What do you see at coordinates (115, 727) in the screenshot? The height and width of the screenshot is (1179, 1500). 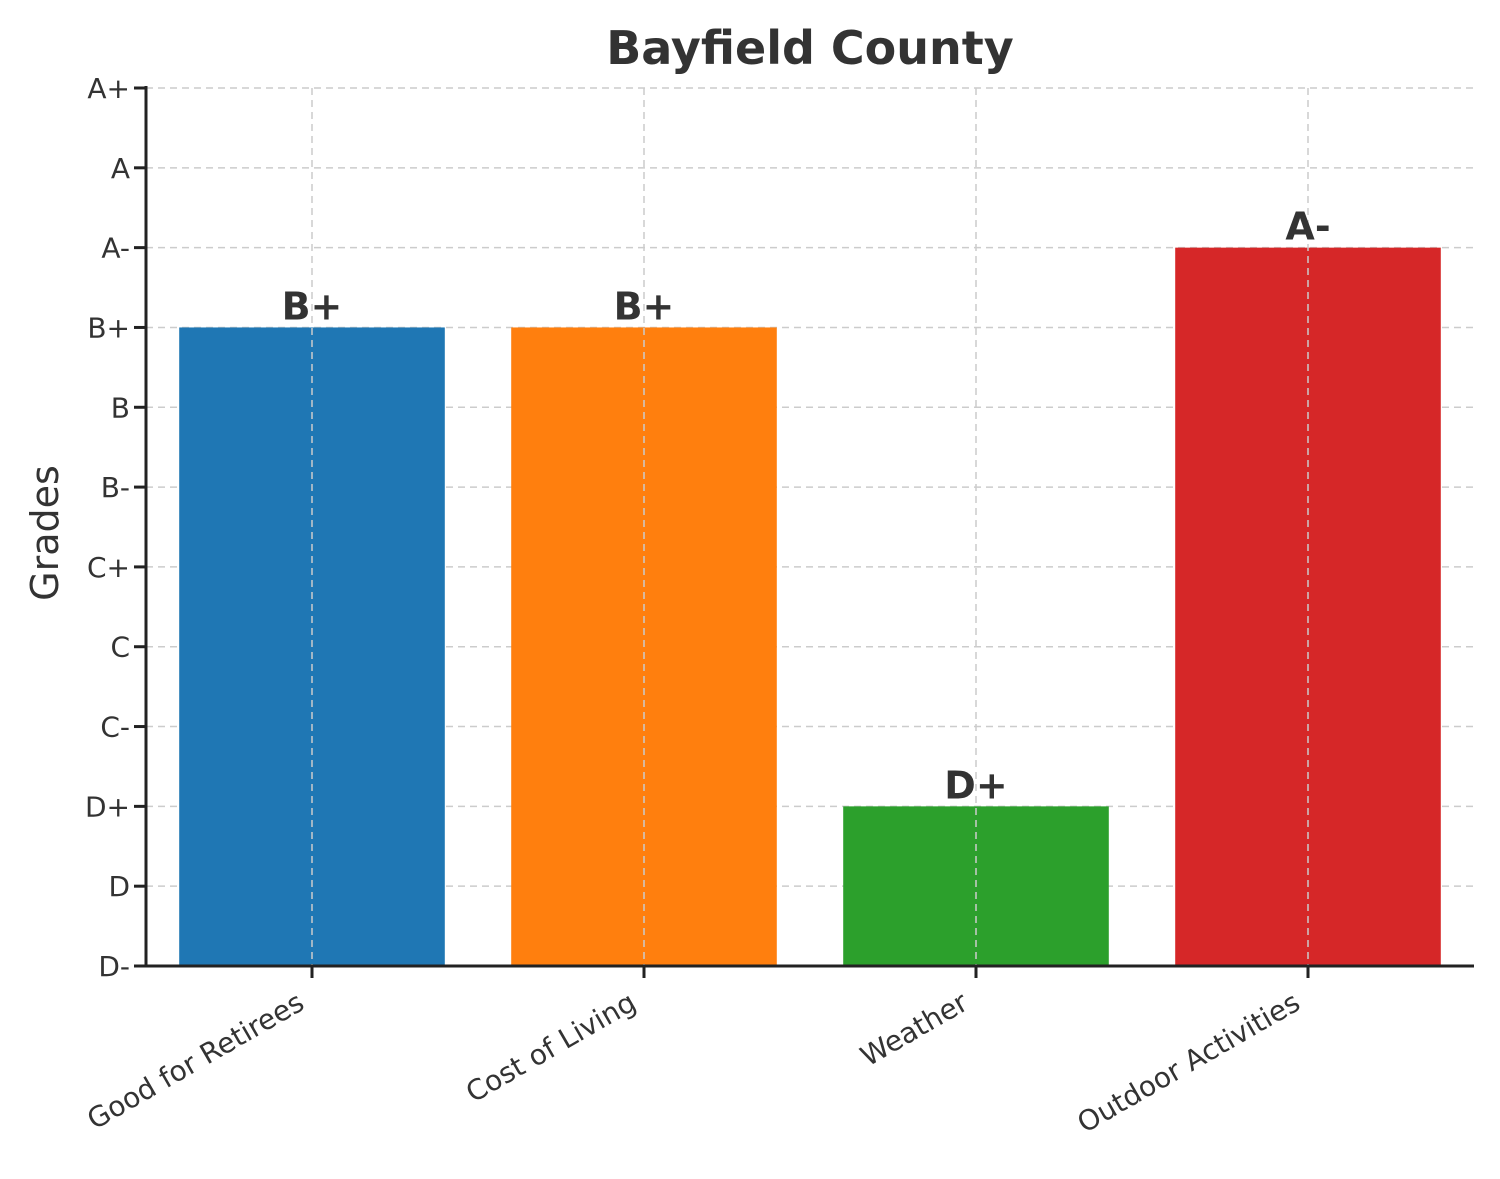 I see `y-tick-label: C-` at bounding box center [115, 727].